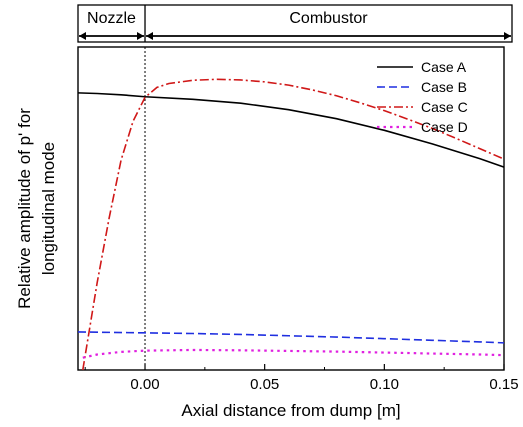 The width and height of the screenshot is (523, 427). Describe the element at coordinates (328, 18) in the screenshot. I see `region-label-combustor: Combustor` at that location.